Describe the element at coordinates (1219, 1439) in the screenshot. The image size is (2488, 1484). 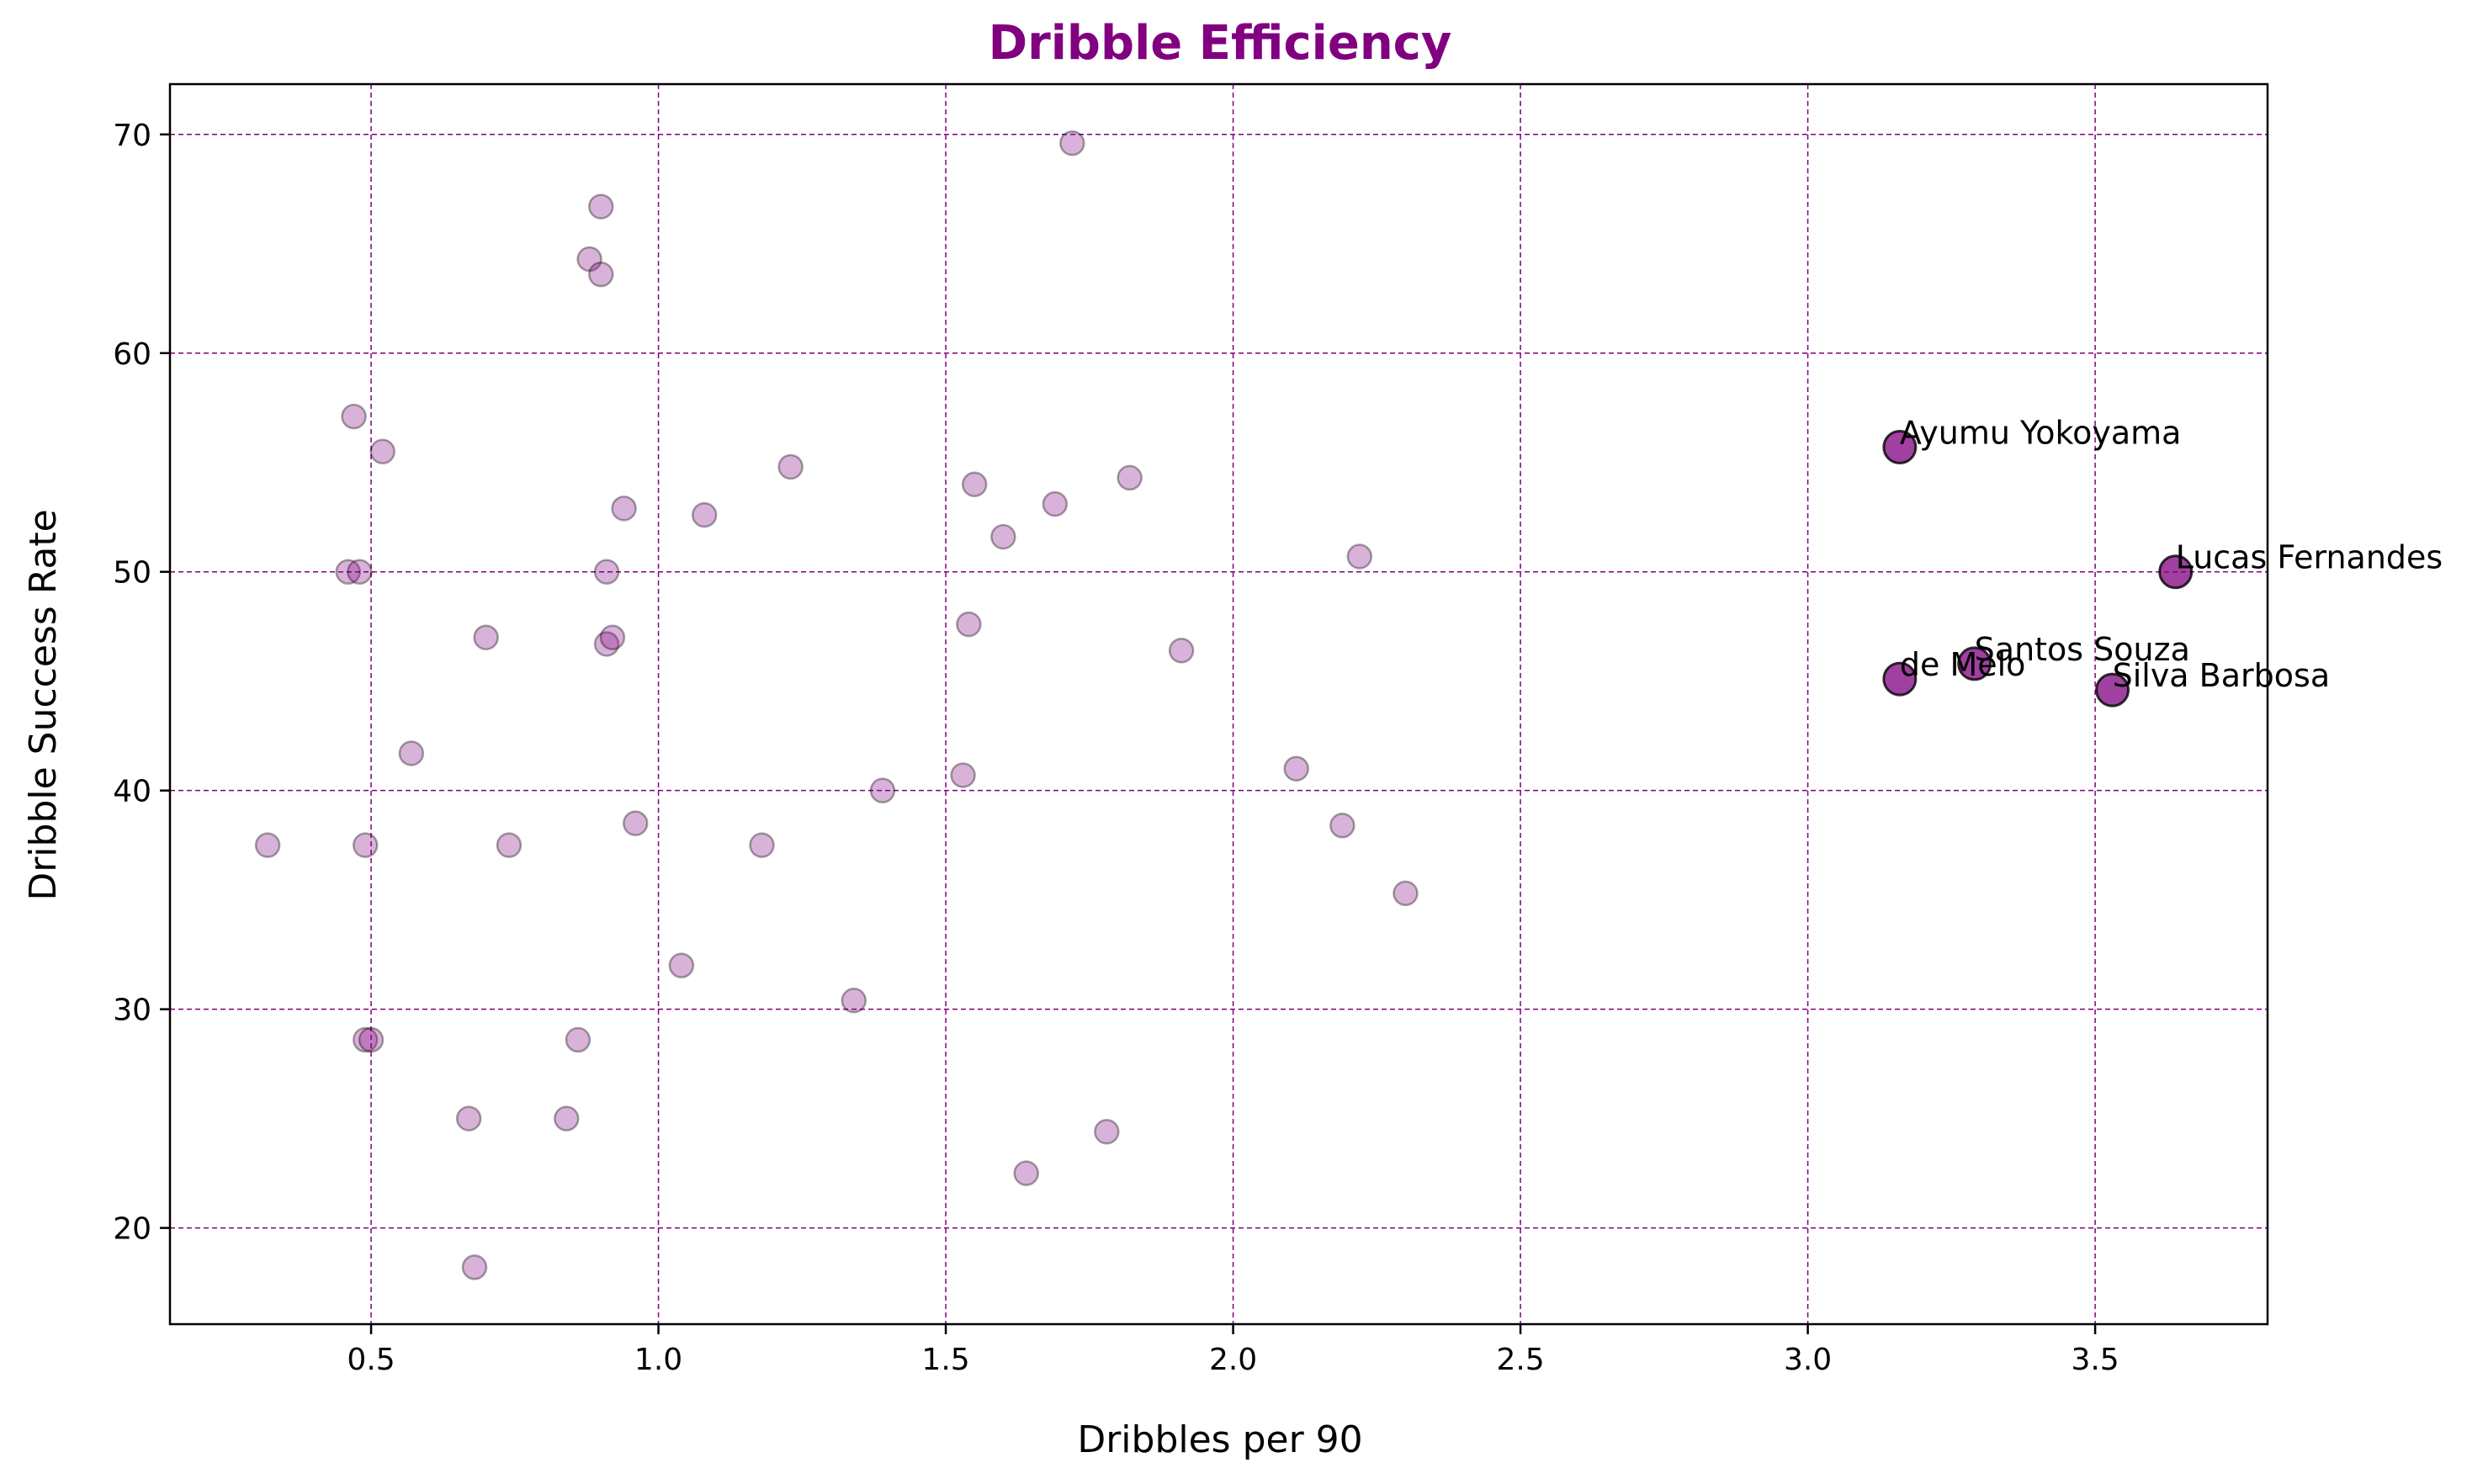
I see `x-axis-label: Dribbles per 90` at that location.